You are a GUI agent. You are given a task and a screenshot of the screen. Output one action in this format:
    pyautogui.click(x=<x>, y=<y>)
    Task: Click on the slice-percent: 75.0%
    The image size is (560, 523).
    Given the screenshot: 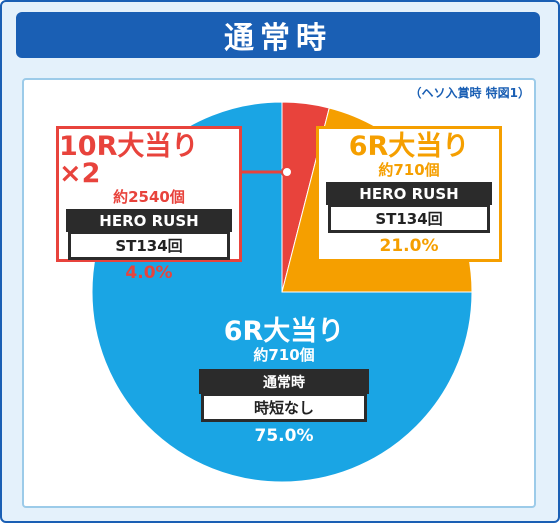 What is the action you would take?
    pyautogui.click(x=284, y=436)
    